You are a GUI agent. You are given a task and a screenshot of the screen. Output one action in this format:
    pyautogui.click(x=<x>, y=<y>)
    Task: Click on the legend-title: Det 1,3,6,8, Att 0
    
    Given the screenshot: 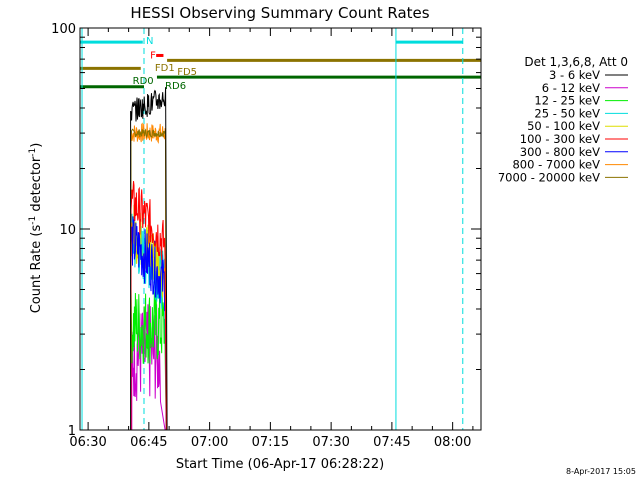 What is the action you would take?
    pyautogui.click(x=576, y=62)
    